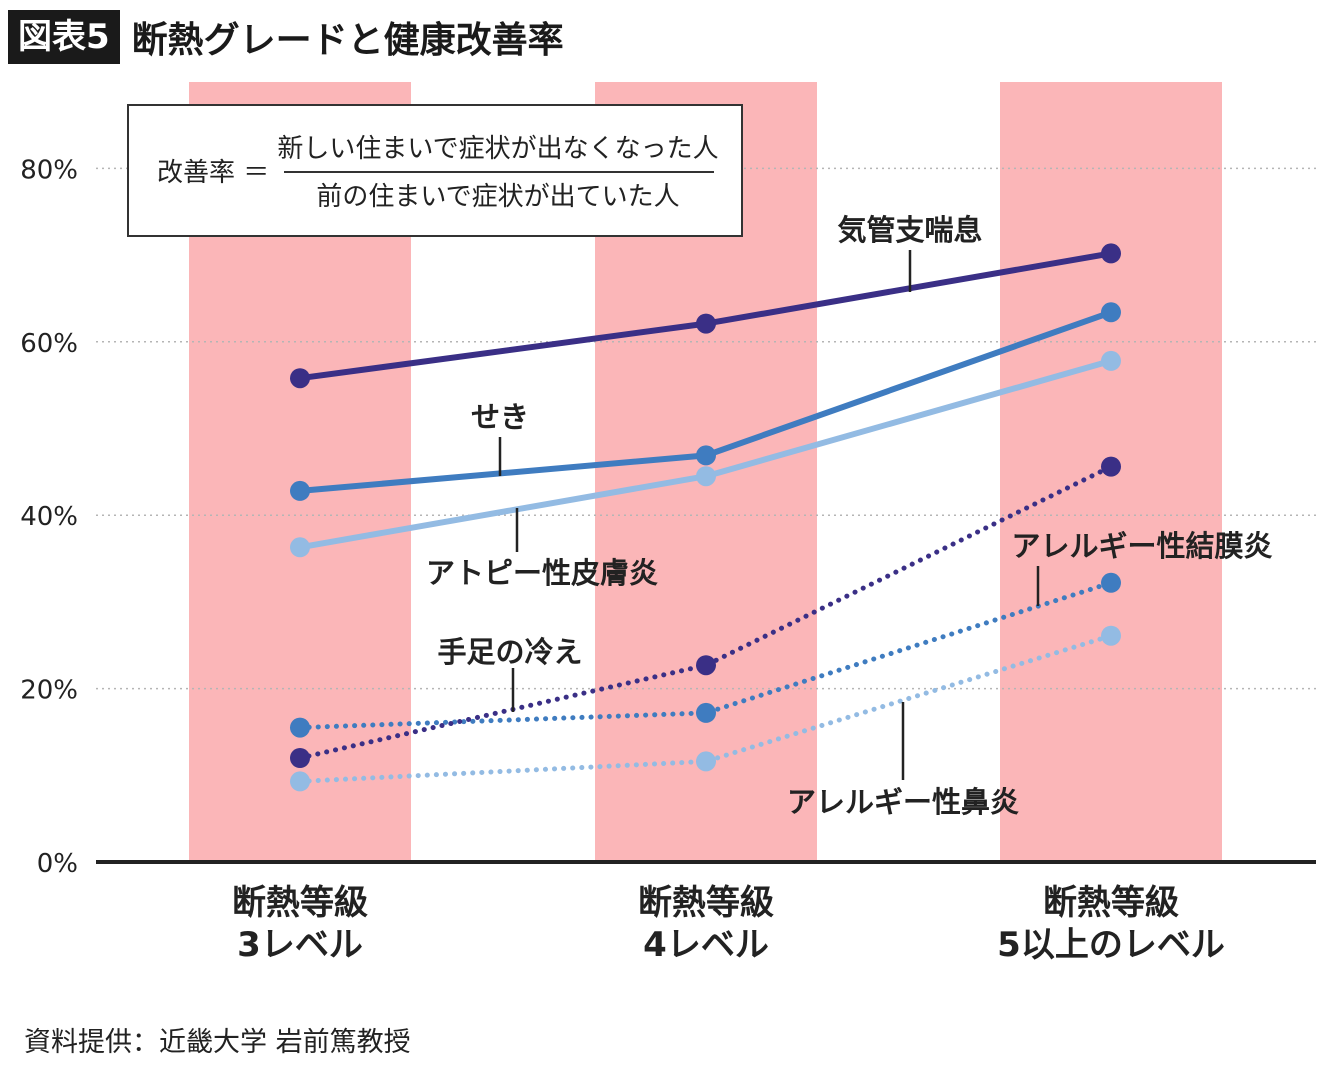 The width and height of the screenshot is (1340, 1068). I want to click on y-tick-label-20: 20%, so click(49, 691).